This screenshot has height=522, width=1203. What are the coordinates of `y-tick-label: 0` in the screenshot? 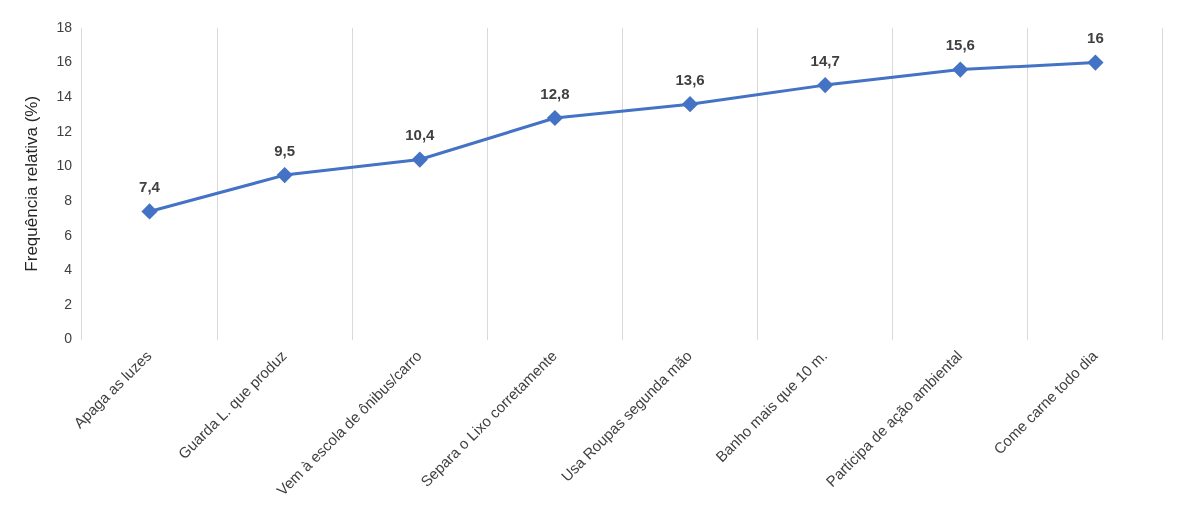 It's located at (68, 338).